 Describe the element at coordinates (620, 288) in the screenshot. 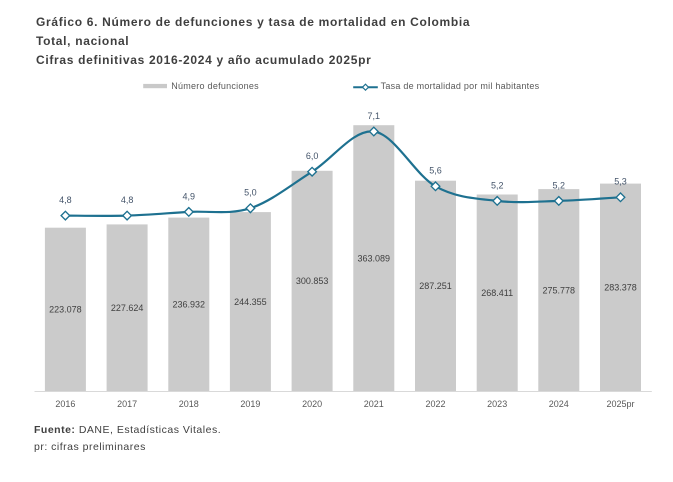

I see `svg-text: 283.378` at that location.